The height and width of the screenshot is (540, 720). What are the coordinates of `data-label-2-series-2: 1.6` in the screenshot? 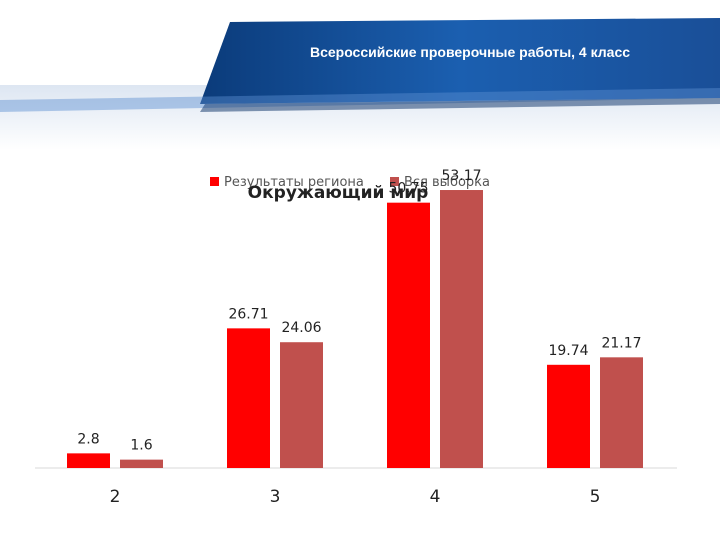 It's located at (141, 446).